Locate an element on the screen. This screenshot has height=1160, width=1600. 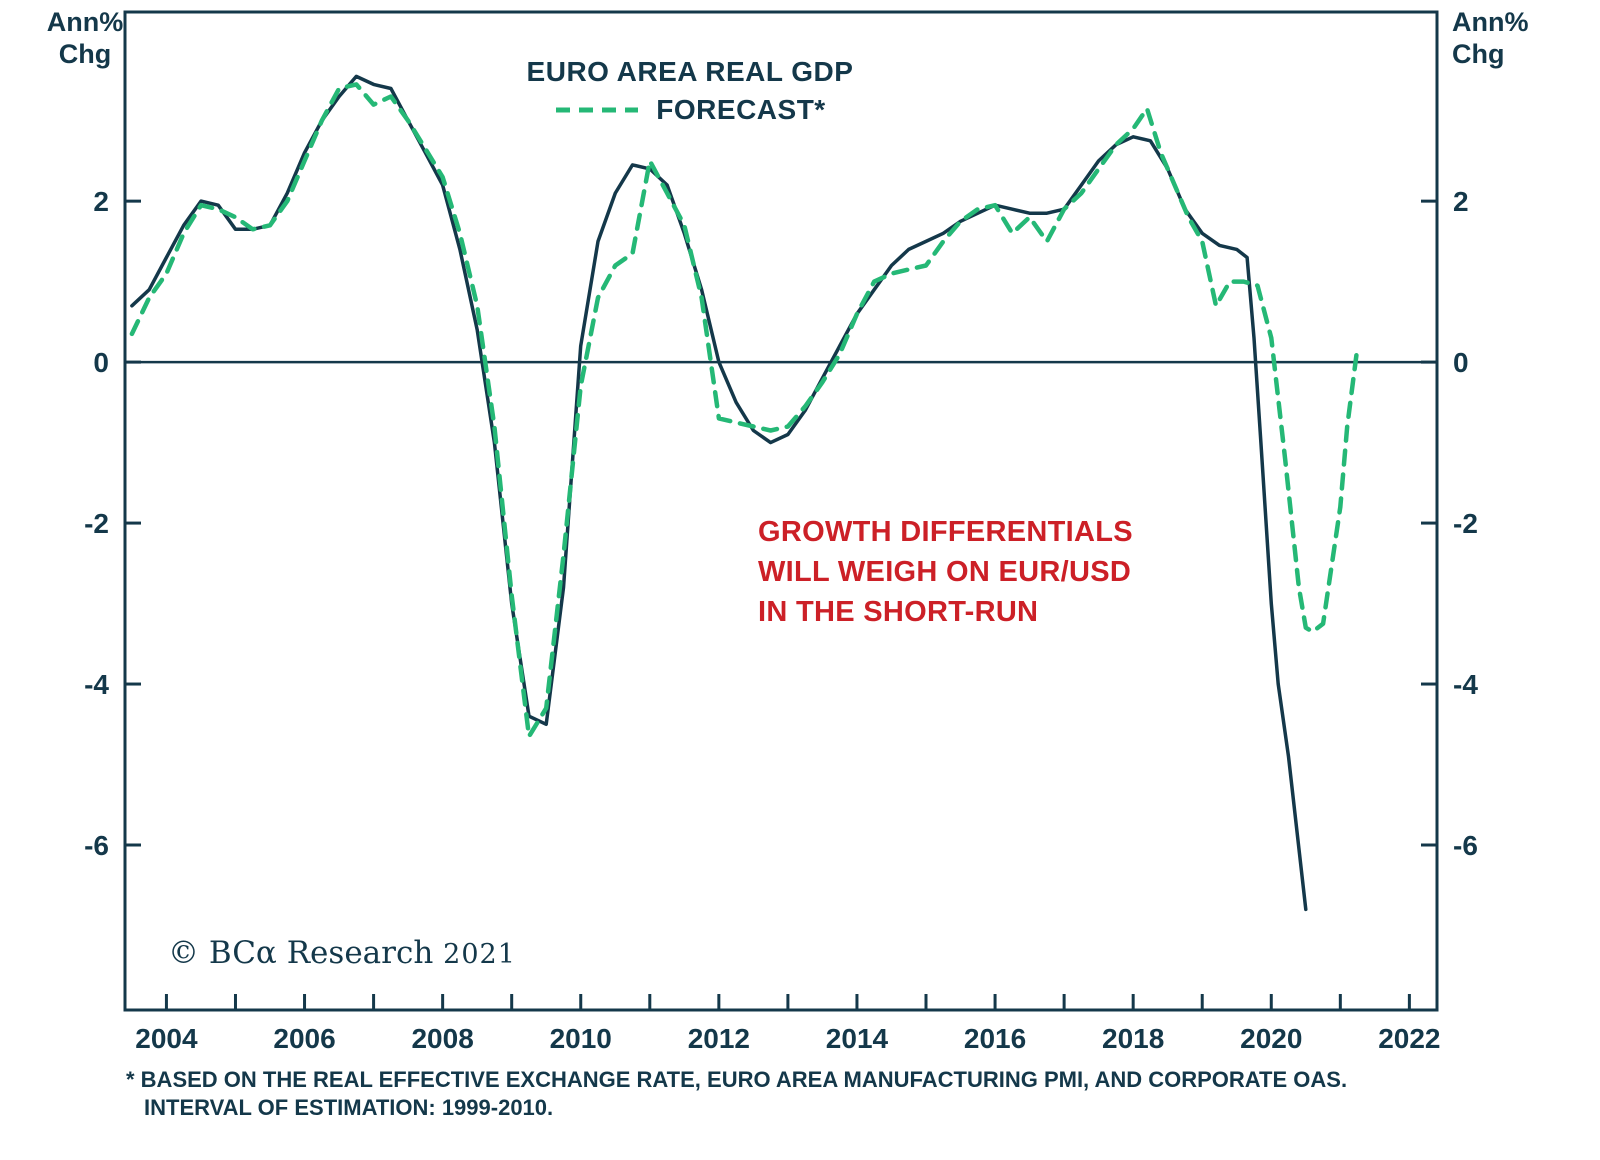
y-axis-tick-label-left: 2 is located at coordinates (101, 201).